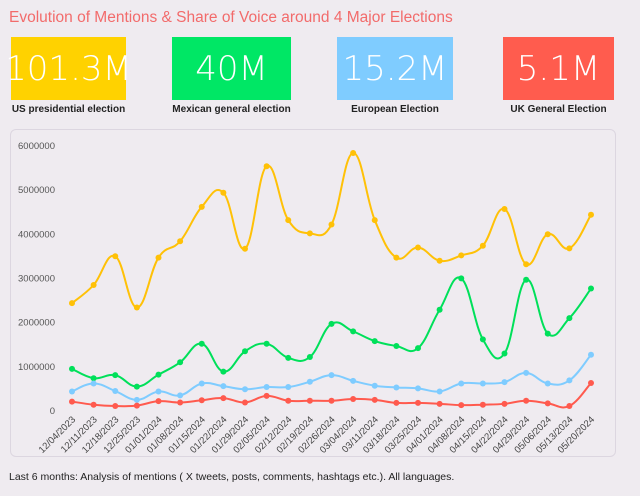 The width and height of the screenshot is (640, 496). I want to click on kpi-mexico: 40M, so click(231, 68).